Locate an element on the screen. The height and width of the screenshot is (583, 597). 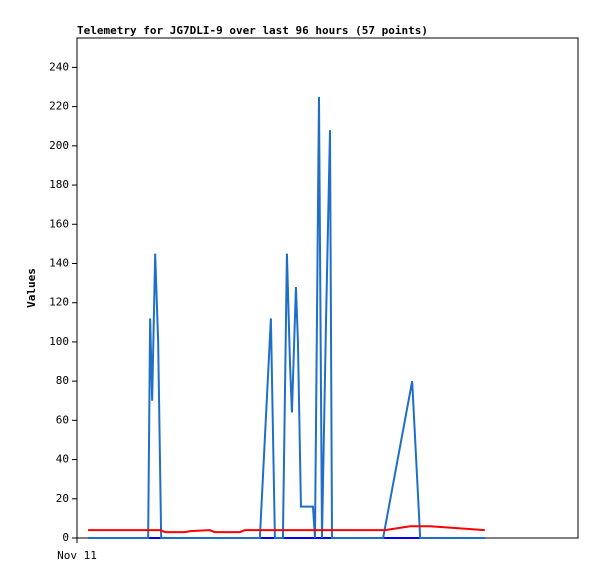
y-tick-label: 0 is located at coordinates (65, 537).